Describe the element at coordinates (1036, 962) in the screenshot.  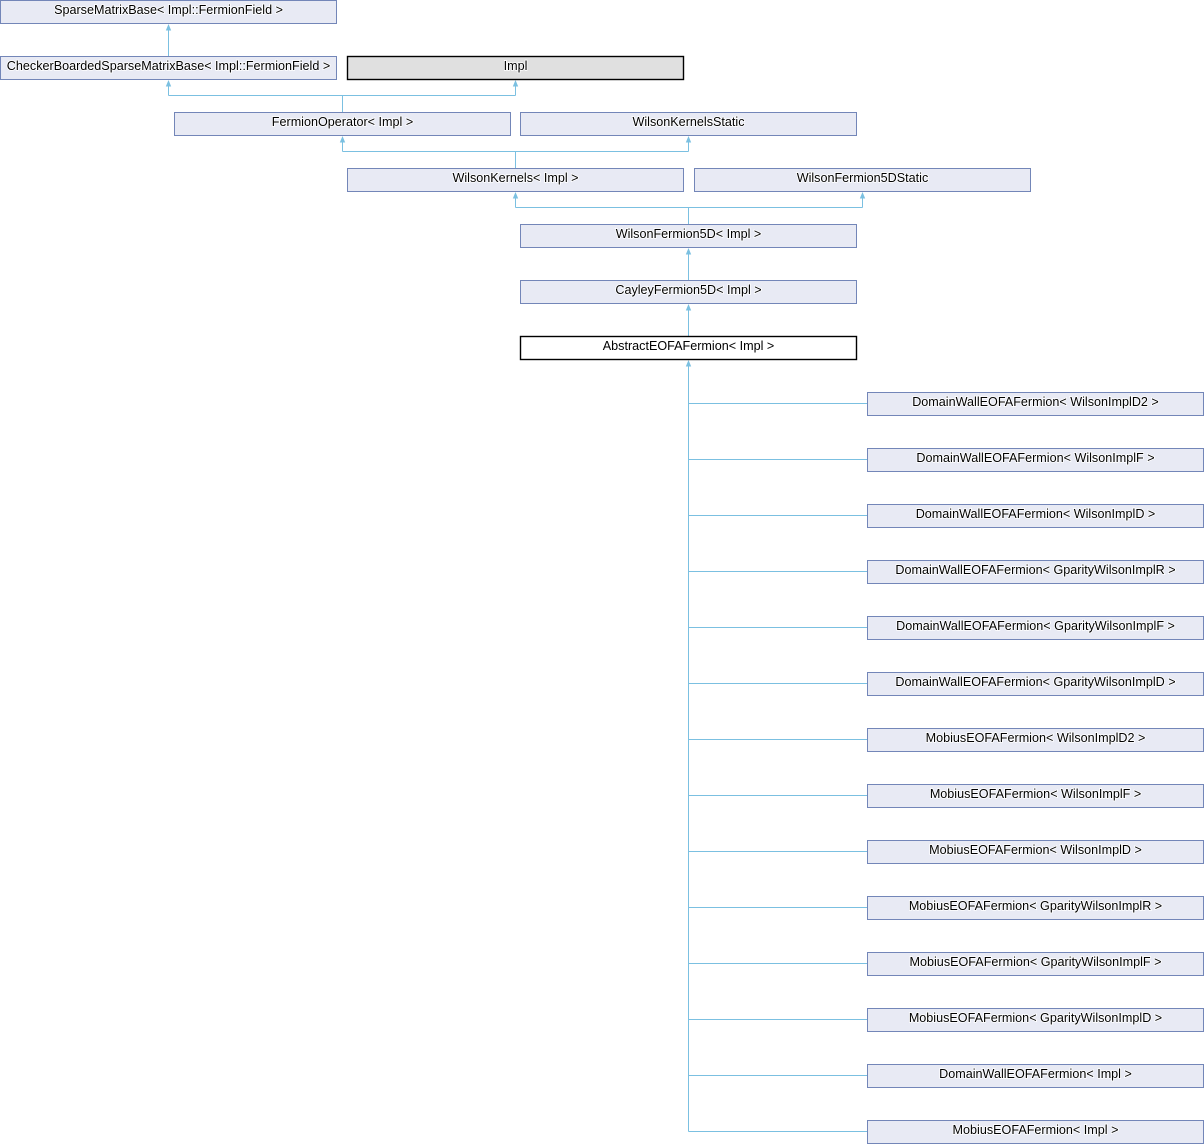
I see `svg-text:MobiusEOFAFermion< GparityWils: MobiusEOFAFermion< GparityWilsonImplF >` at that location.